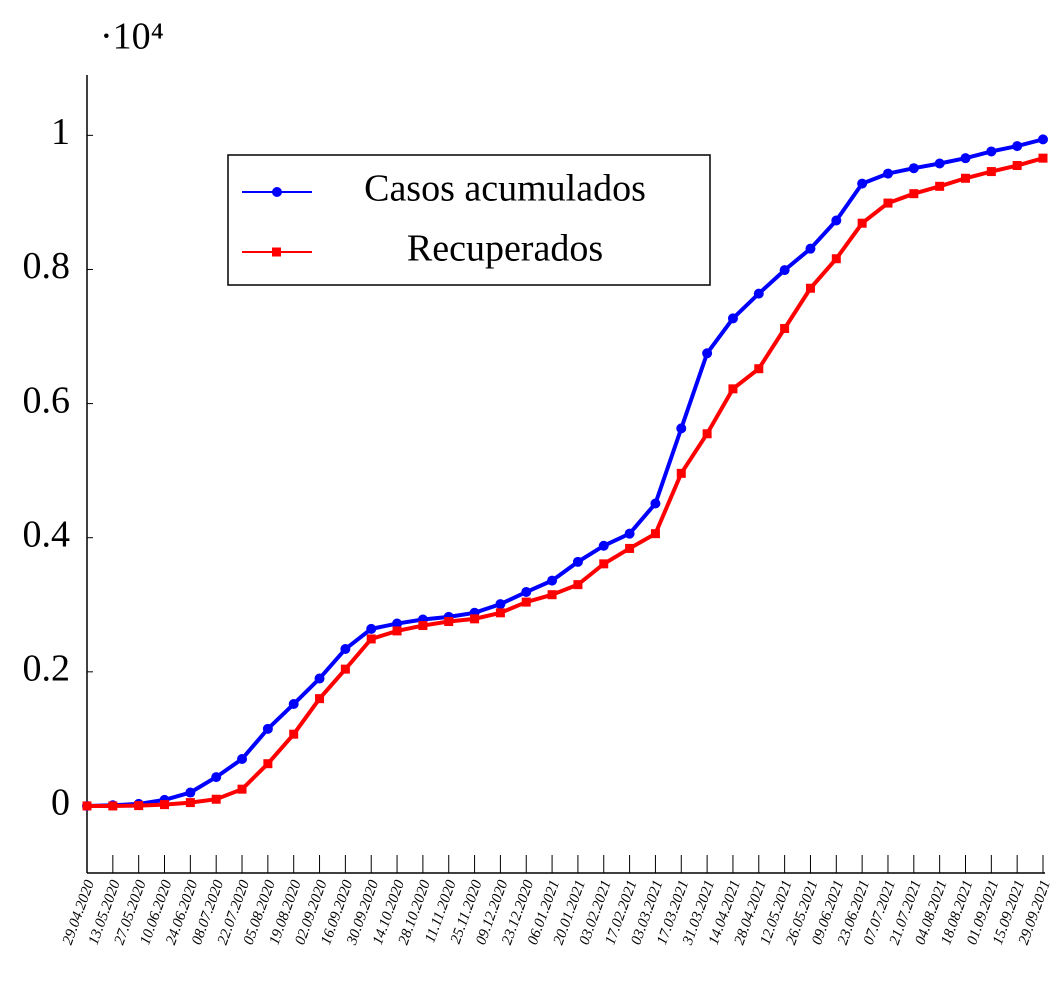 The image size is (1062, 1001). What do you see at coordinates (60, 132) in the screenshot?
I see `y-tick-label: 1` at bounding box center [60, 132].